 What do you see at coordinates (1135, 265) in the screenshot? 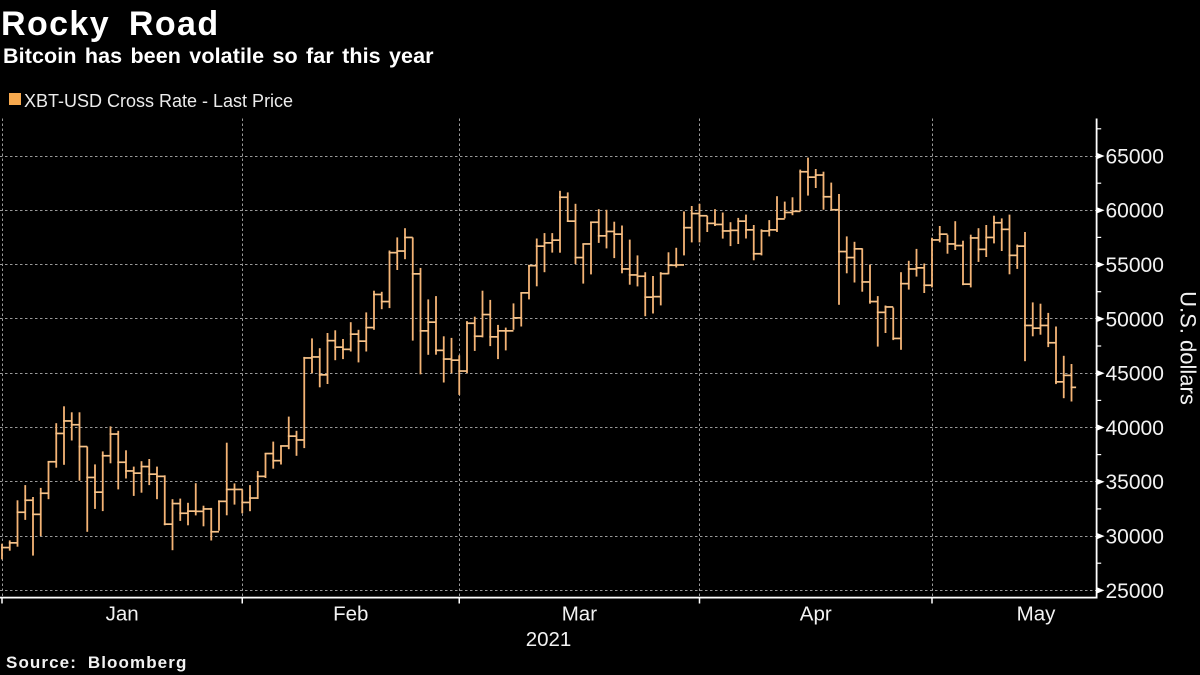
I see `svg-text: 55000` at bounding box center [1135, 265].